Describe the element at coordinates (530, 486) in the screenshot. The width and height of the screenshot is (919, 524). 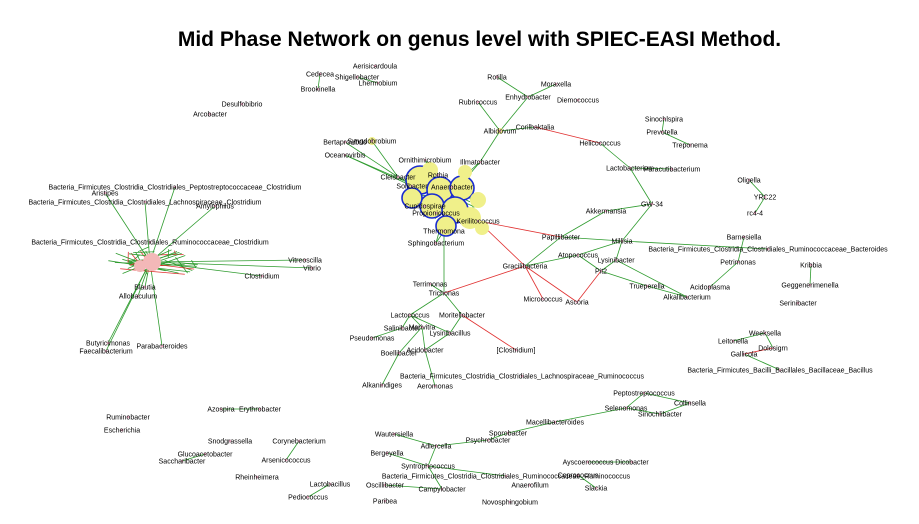
I see `node-label: Anaerofilum` at that location.